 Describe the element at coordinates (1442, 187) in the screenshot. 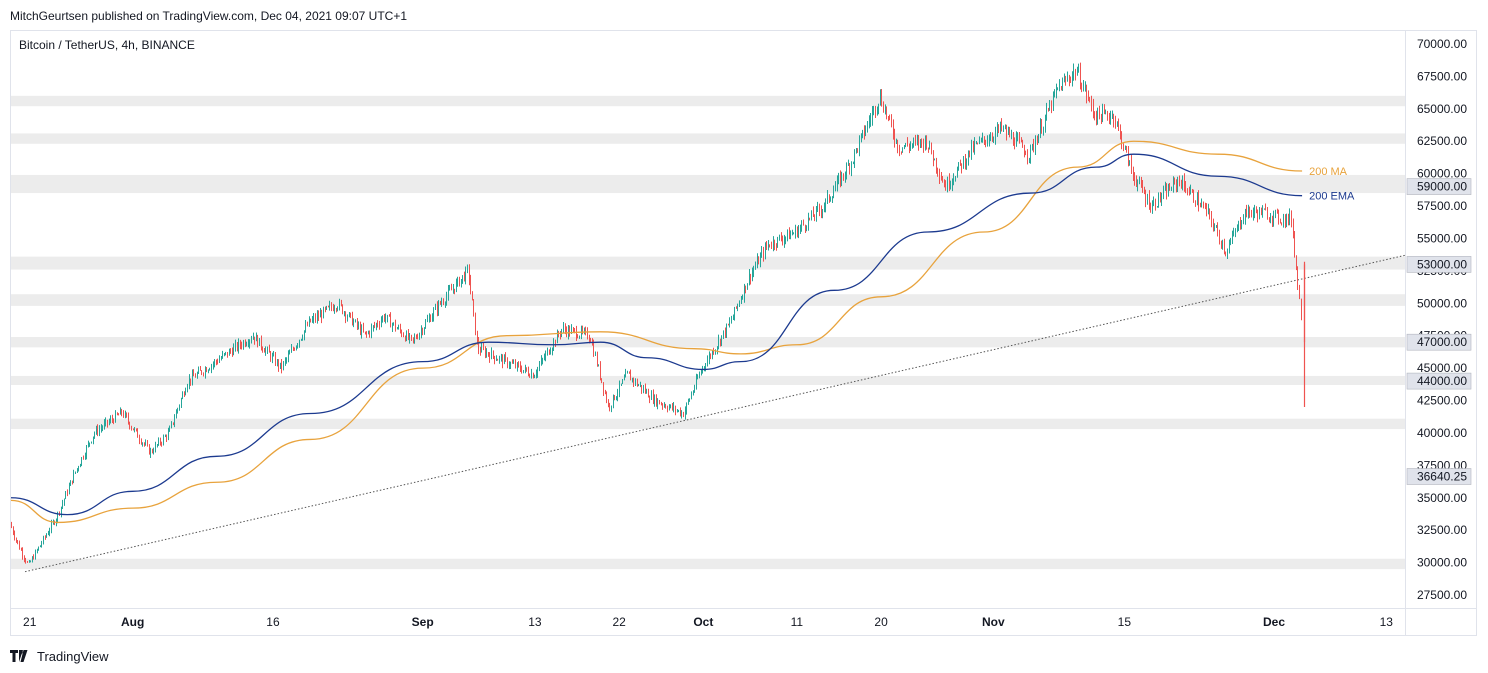

I see `price-level-tag-text: 59000.00` at that location.